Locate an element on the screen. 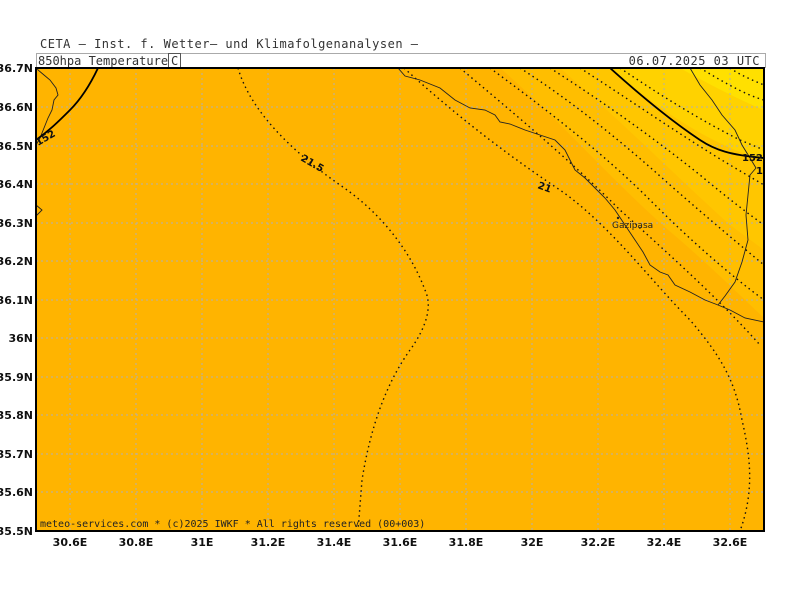 This screenshot has width=800, height=600. header-variable: 850hpa_Temperature C is located at coordinates (110, 61).